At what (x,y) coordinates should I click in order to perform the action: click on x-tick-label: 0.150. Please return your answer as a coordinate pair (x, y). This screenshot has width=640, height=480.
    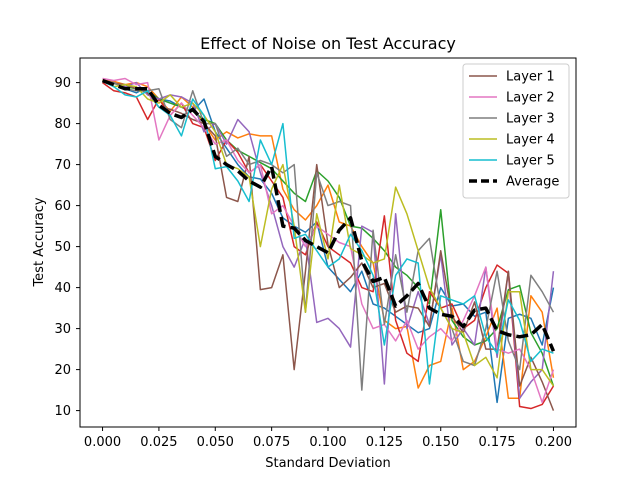
    Looking at the image, I should click on (440, 442).